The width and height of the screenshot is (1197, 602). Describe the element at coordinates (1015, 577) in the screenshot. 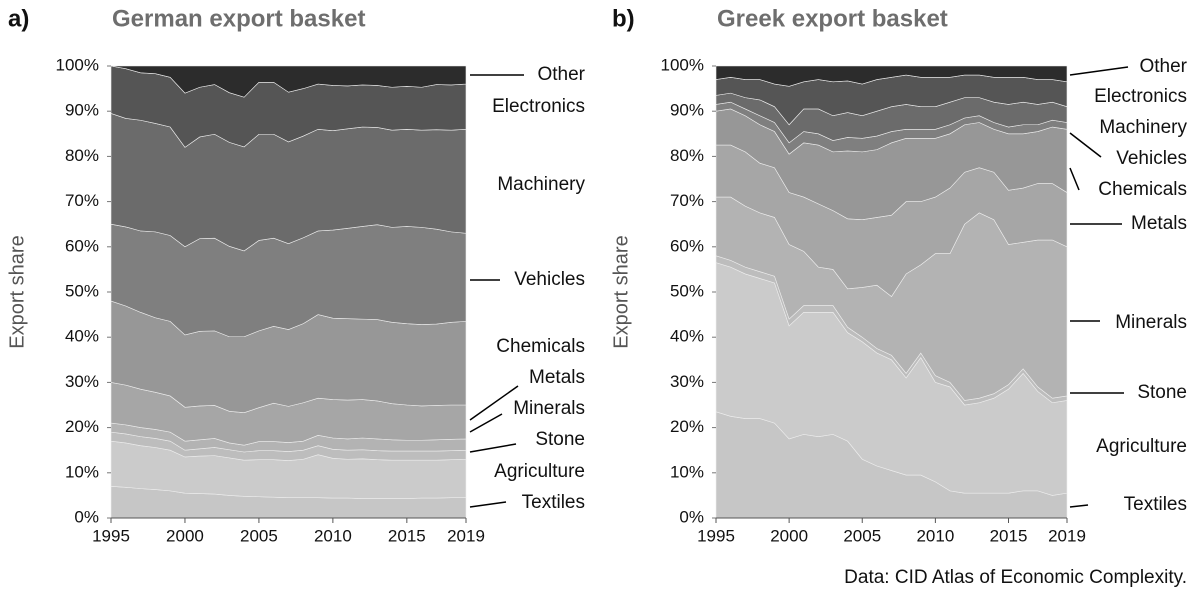

I see `source-note: Data: CID Atlas of Economic Complexity.` at that location.